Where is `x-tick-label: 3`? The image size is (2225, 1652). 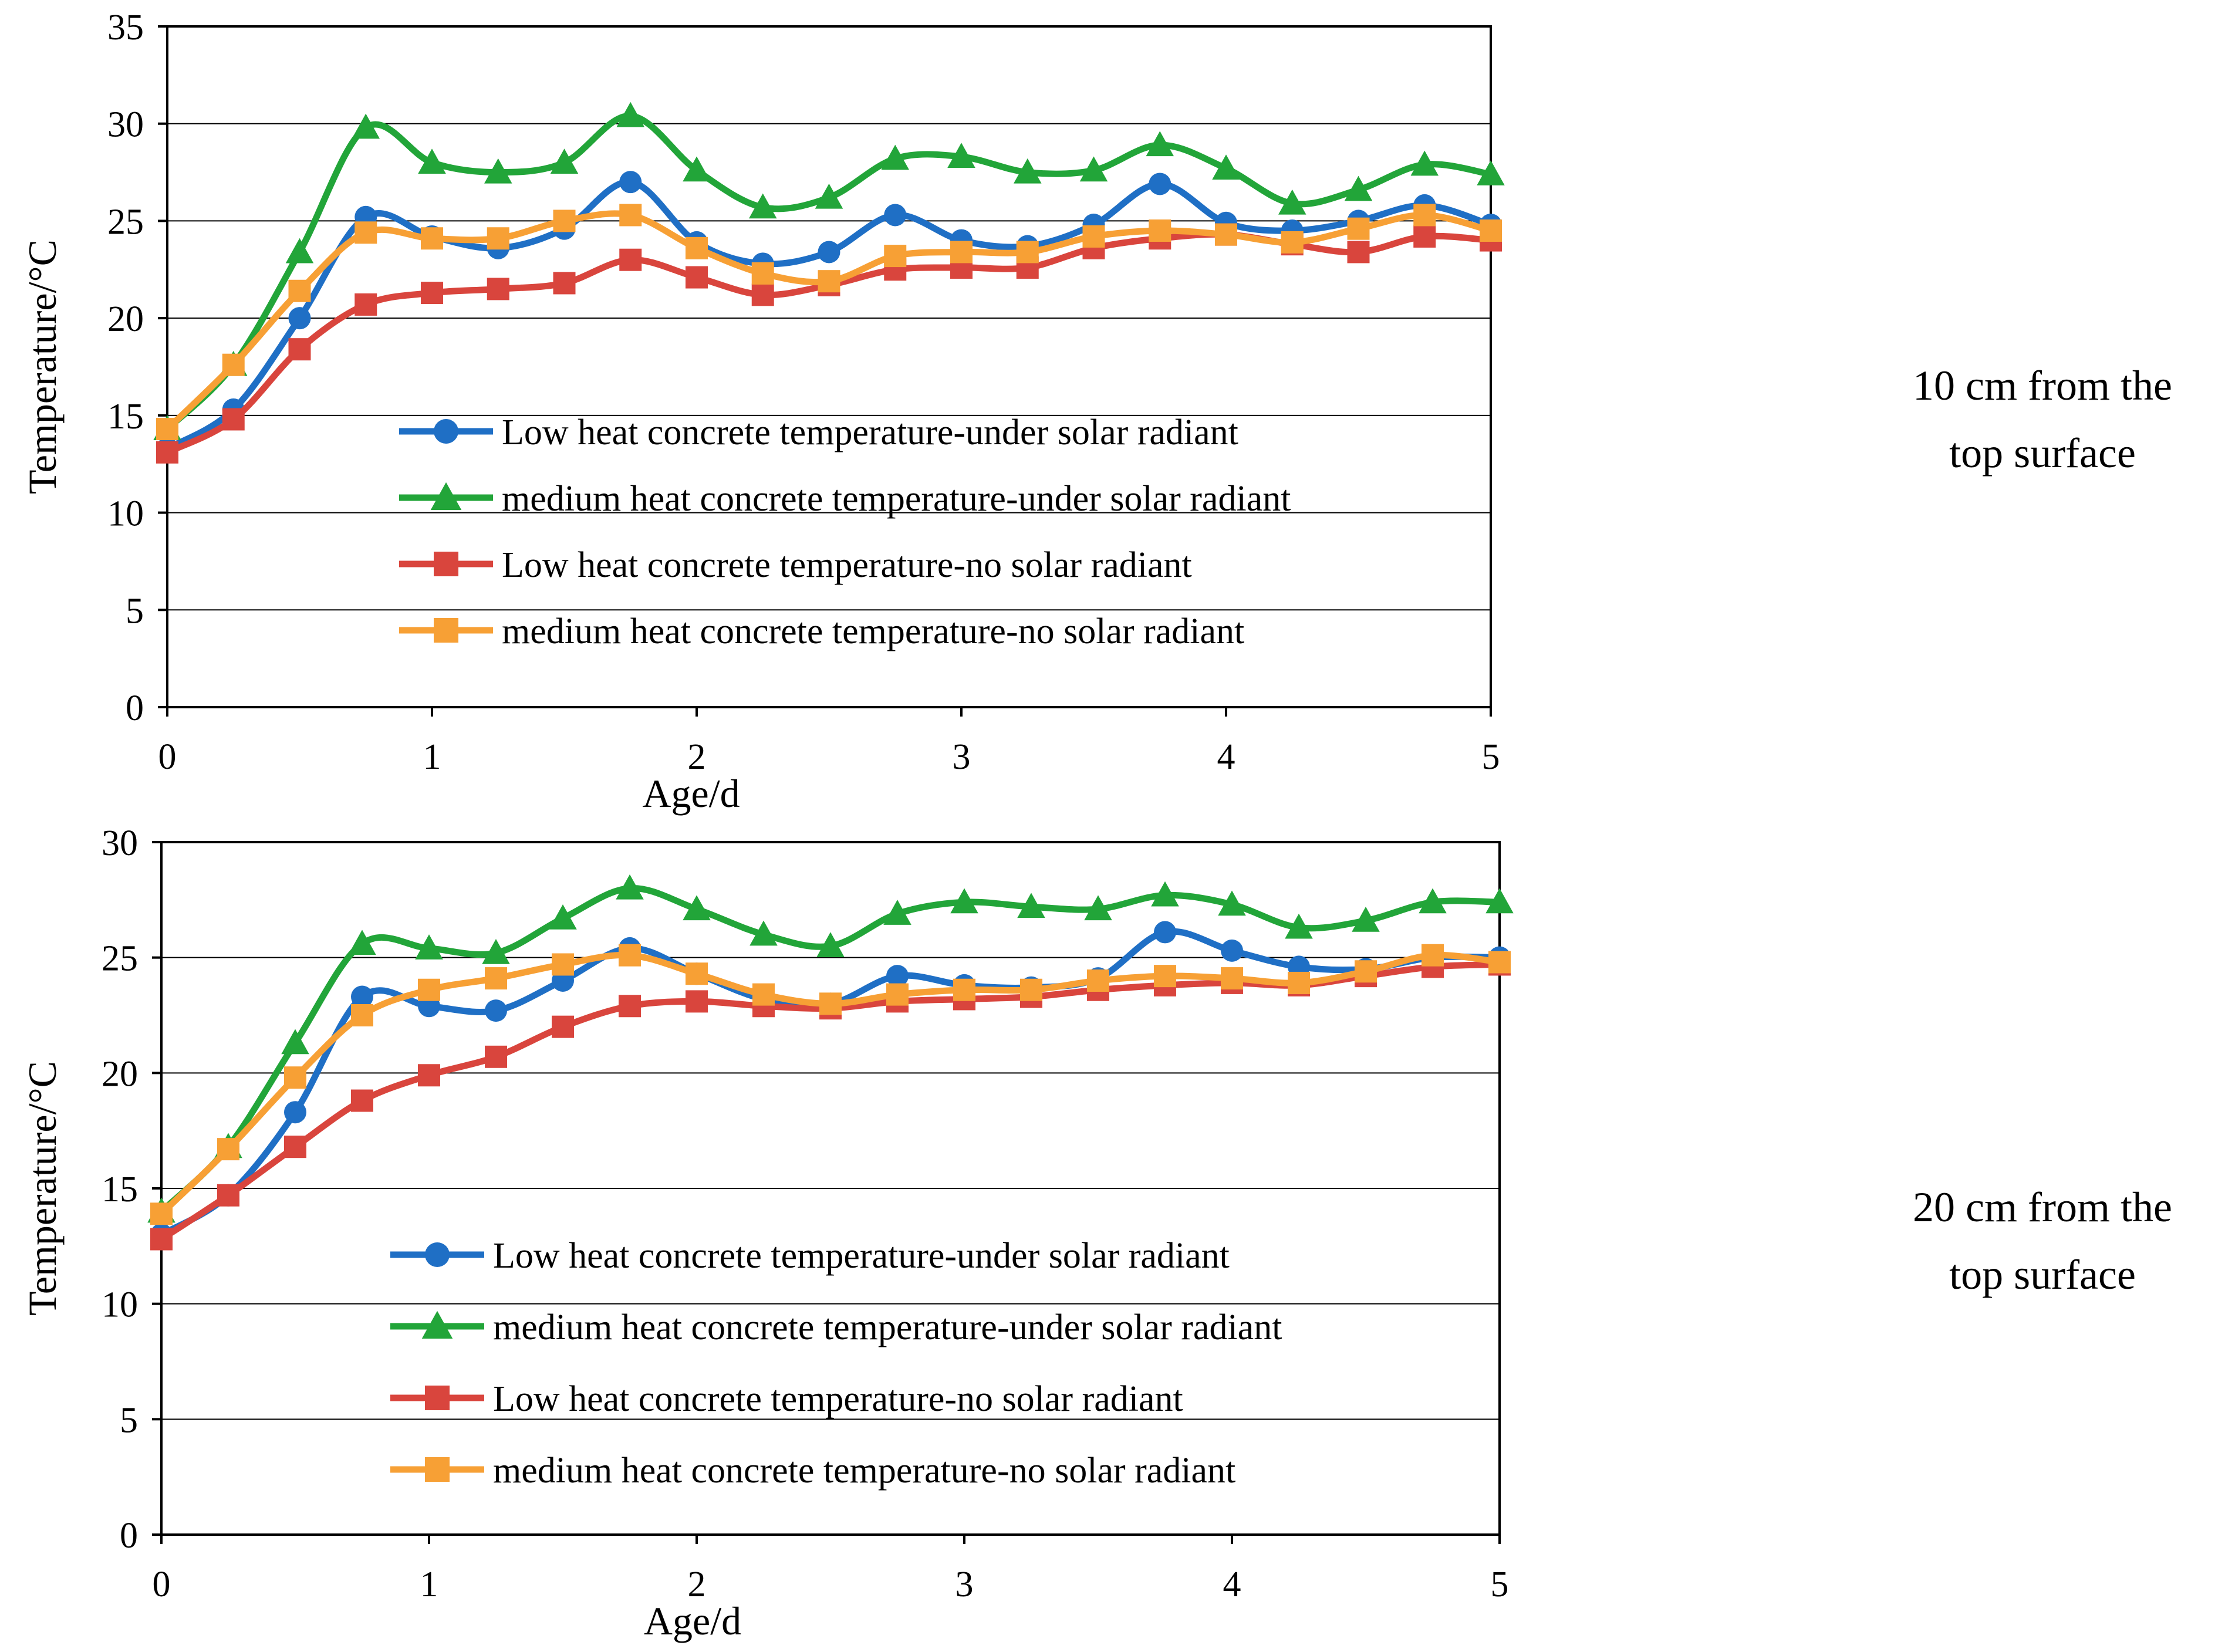 x-tick-label: 3 is located at coordinates (962, 757).